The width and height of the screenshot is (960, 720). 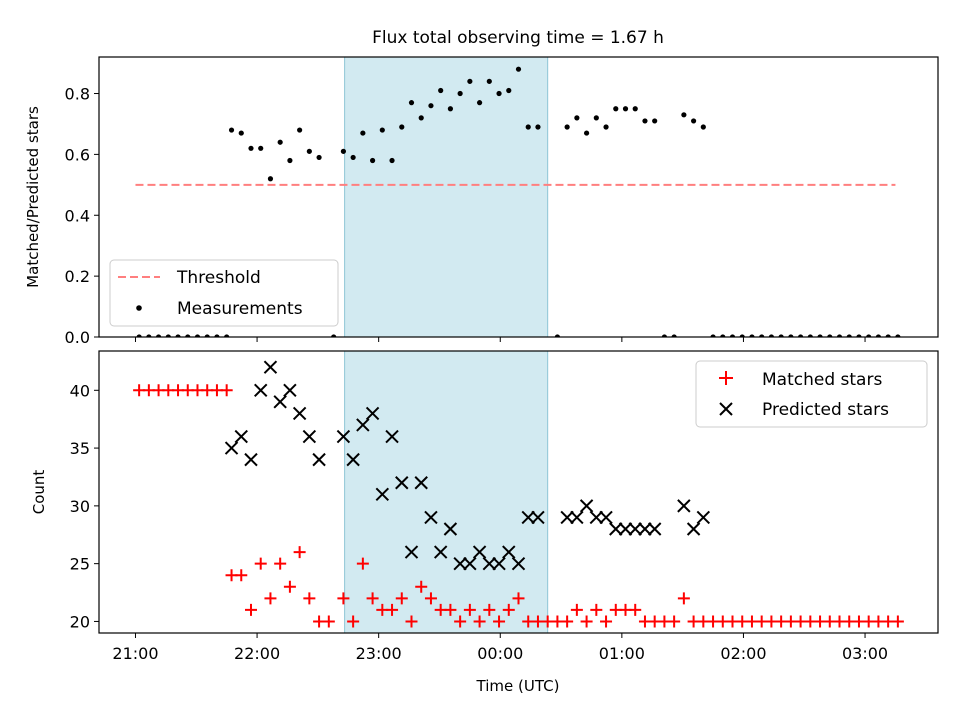 What do you see at coordinates (80, 621) in the screenshot?
I see `bottom-y-tick-label: 20` at bounding box center [80, 621].